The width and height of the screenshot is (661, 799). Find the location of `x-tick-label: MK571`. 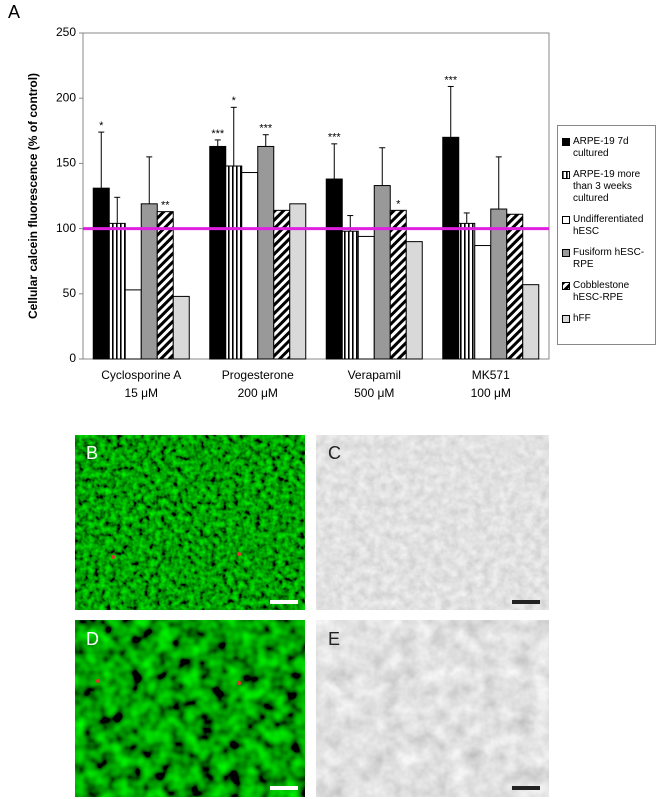

x-tick-label: MK571 is located at coordinates (491, 375).